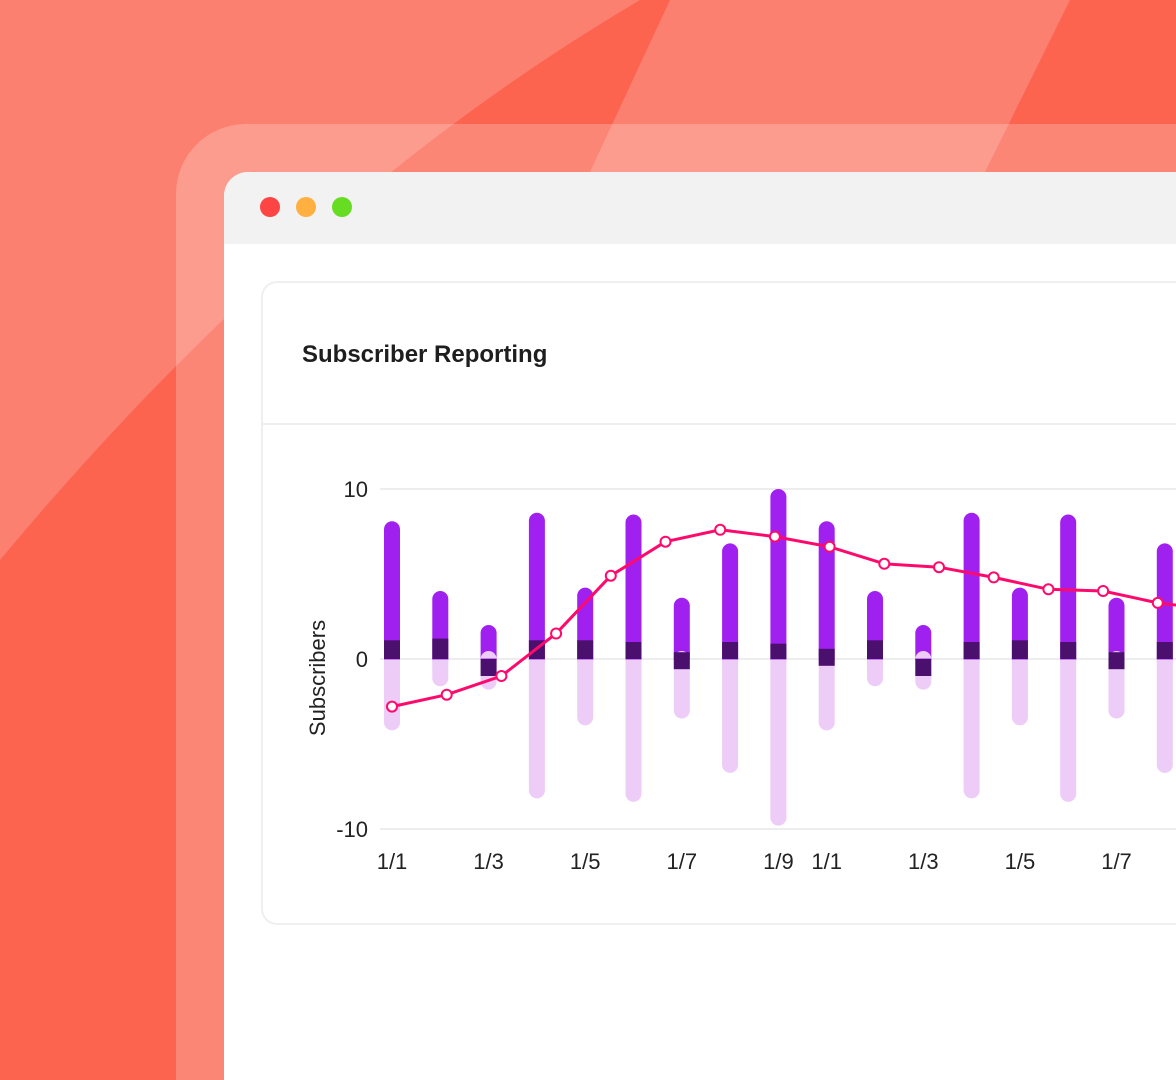 Image resolution: width=1176 pixels, height=1080 pixels. What do you see at coordinates (778, 861) in the screenshot?
I see `x-tick-label: 1/9` at bounding box center [778, 861].